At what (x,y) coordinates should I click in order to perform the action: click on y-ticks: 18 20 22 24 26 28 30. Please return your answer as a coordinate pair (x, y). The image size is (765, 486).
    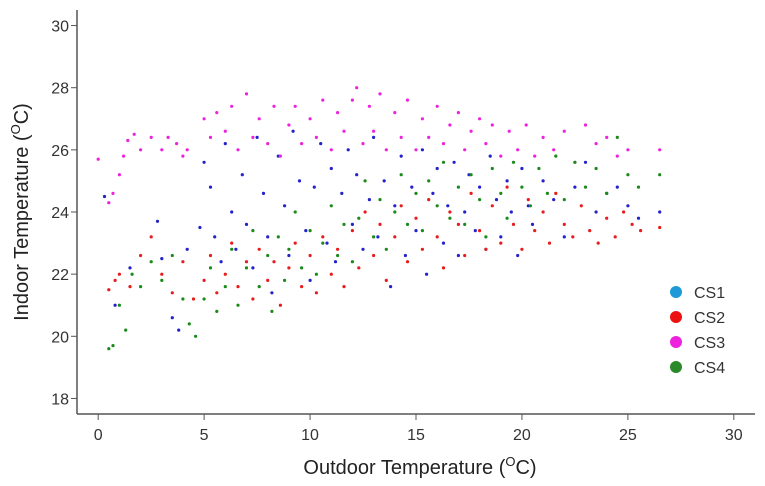
    Looking at the image, I should click on (64, 213).